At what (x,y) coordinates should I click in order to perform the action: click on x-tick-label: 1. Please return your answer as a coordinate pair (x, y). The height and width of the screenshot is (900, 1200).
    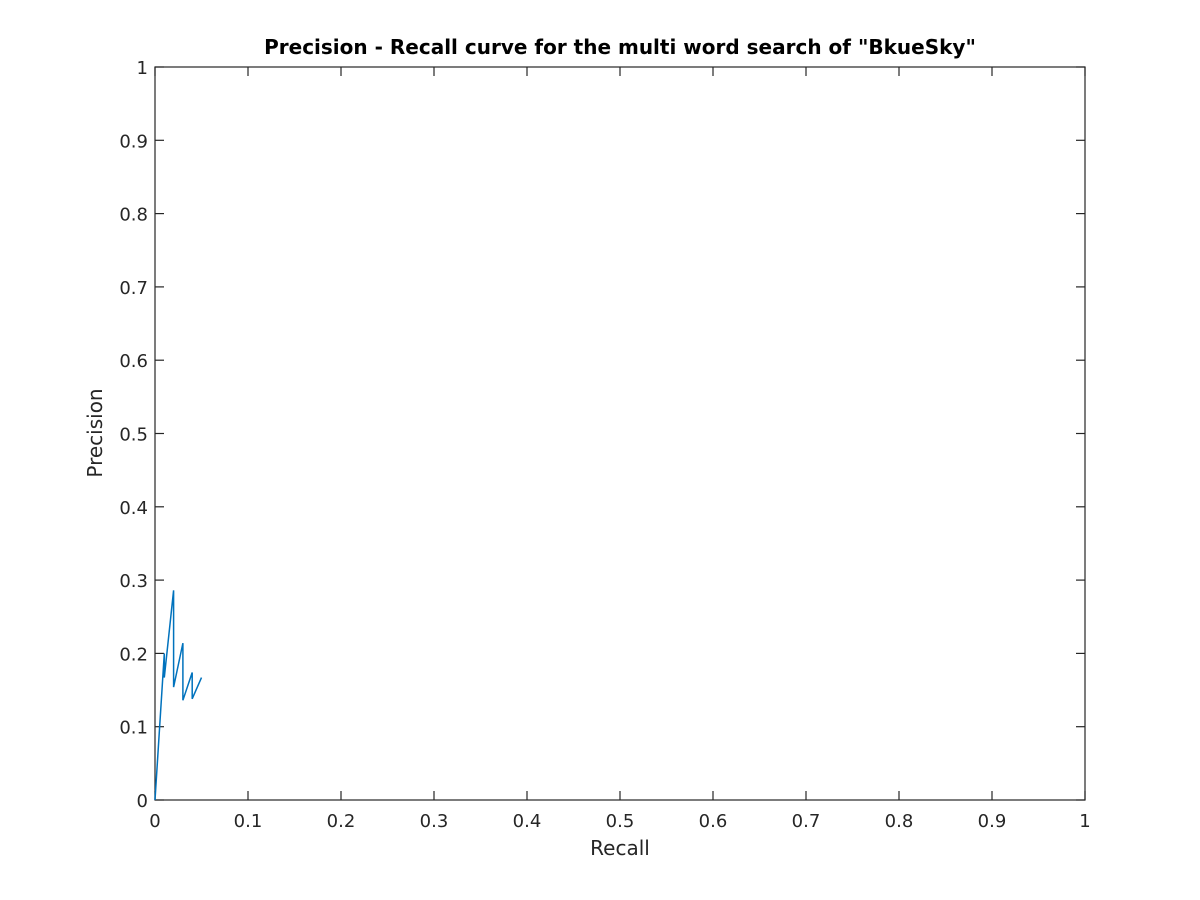
    Looking at the image, I should click on (1084, 821).